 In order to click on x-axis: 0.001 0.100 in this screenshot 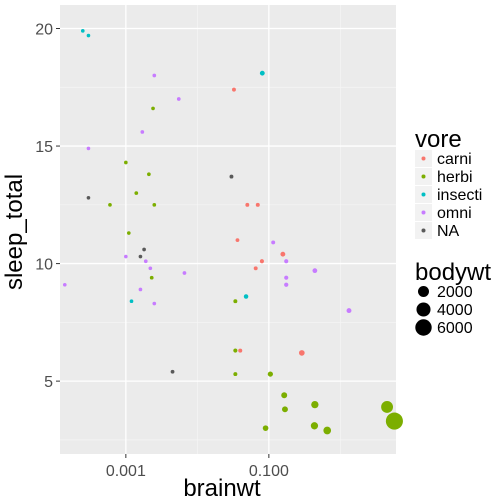, I will do `click(197, 467)`.